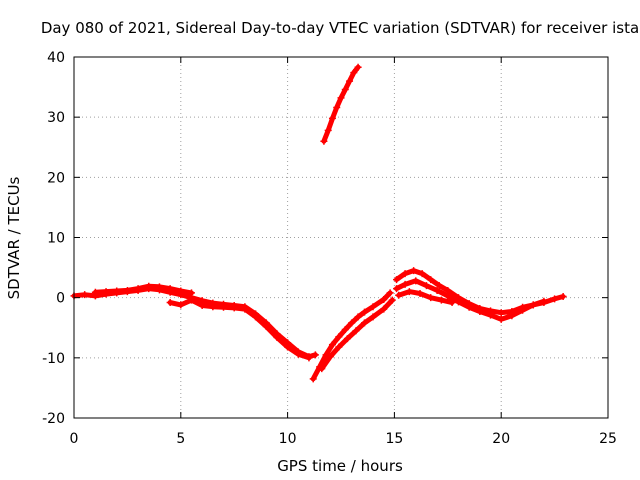 The height and width of the screenshot is (480, 640). I want to click on x-tick-label: 25, so click(608, 439).